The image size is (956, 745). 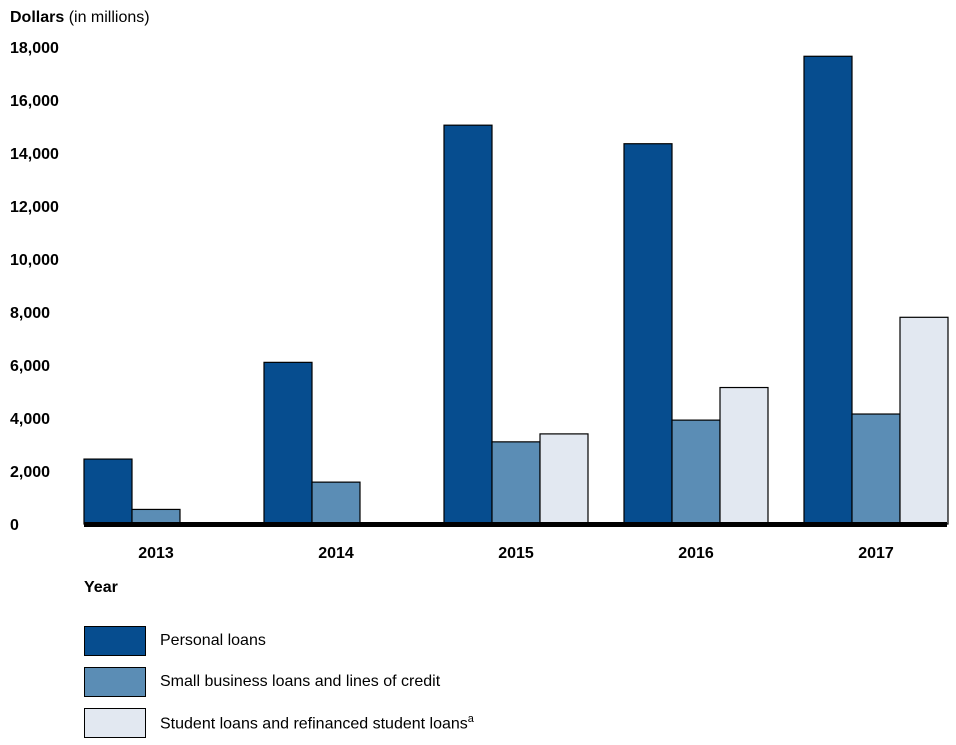 What do you see at coordinates (106, 17) in the screenshot?
I see `y-axis-label-suffix: (in millions)` at bounding box center [106, 17].